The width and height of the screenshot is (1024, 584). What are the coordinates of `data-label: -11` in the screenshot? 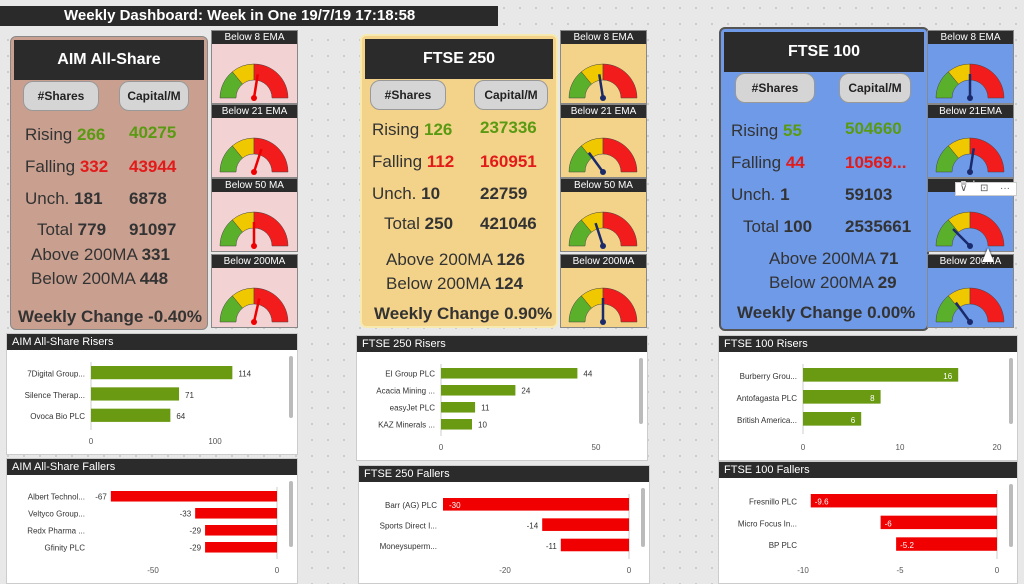 It's located at (552, 546).